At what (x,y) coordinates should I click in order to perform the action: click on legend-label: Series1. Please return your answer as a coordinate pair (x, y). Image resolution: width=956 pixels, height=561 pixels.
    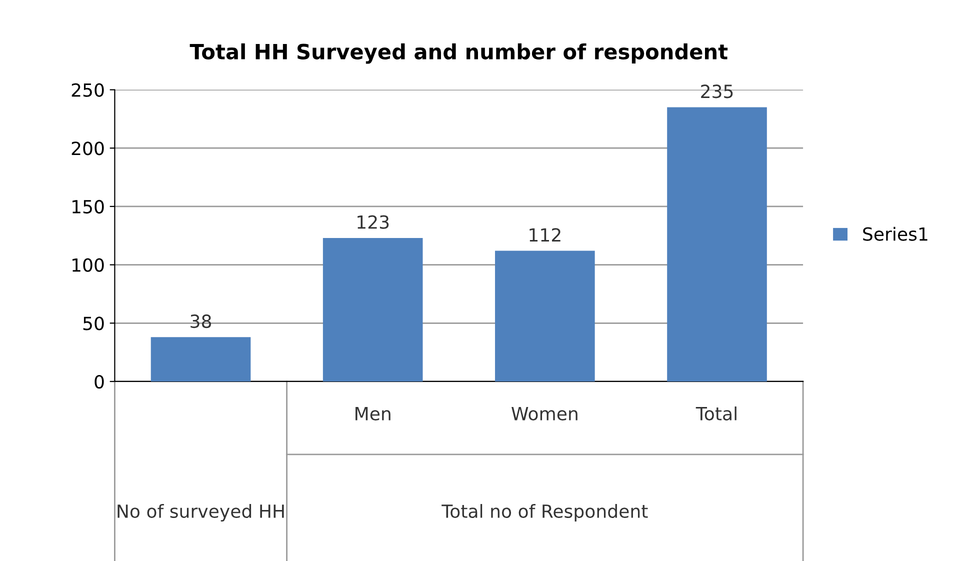
    Looking at the image, I should click on (895, 233).